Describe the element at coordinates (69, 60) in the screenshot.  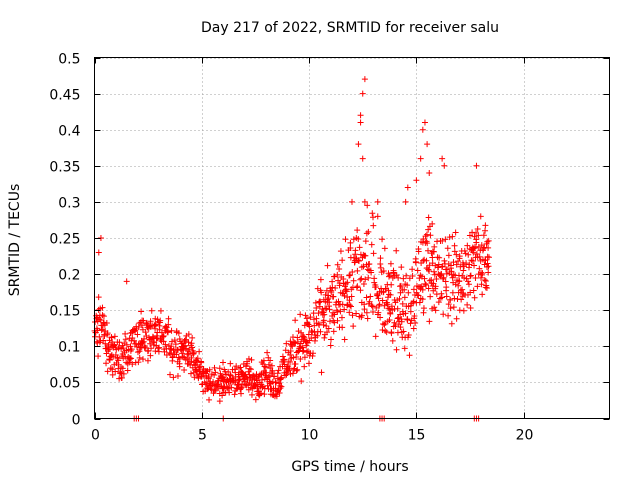
I see `y-tick-label: 0.5` at that location.